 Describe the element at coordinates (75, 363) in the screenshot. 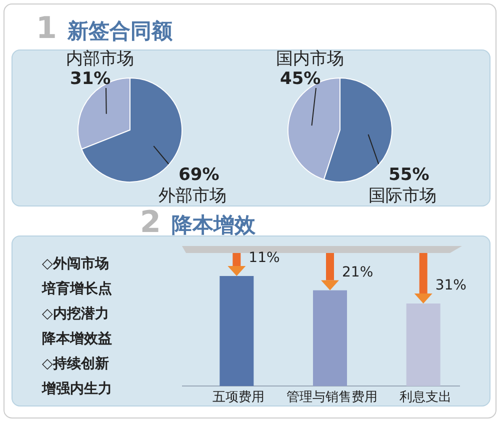

I see `text: ◇持续创新` at that location.